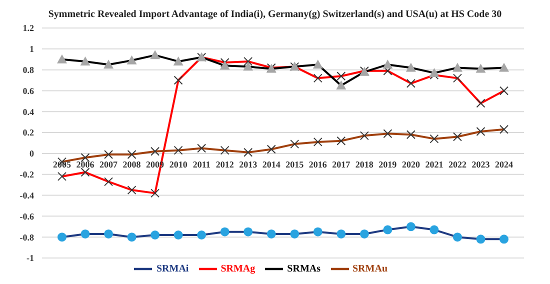 The image size is (550, 284). What do you see at coordinates (504, 165) in the screenshot?
I see `x-tick-label: 2024` at bounding box center [504, 165].